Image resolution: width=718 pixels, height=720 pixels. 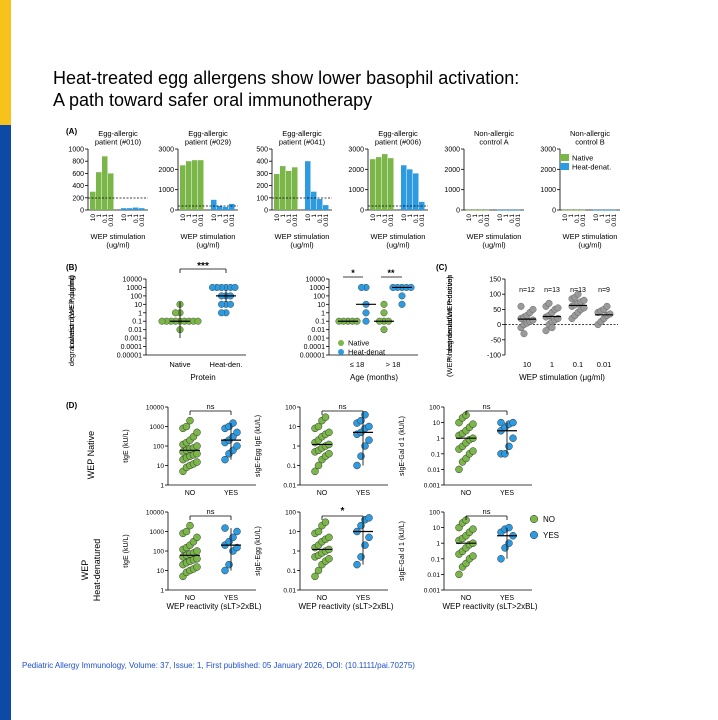 What do you see at coordinates (5, 62) in the screenshot?
I see `sidebar-accent-yellow` at bounding box center [5, 62].